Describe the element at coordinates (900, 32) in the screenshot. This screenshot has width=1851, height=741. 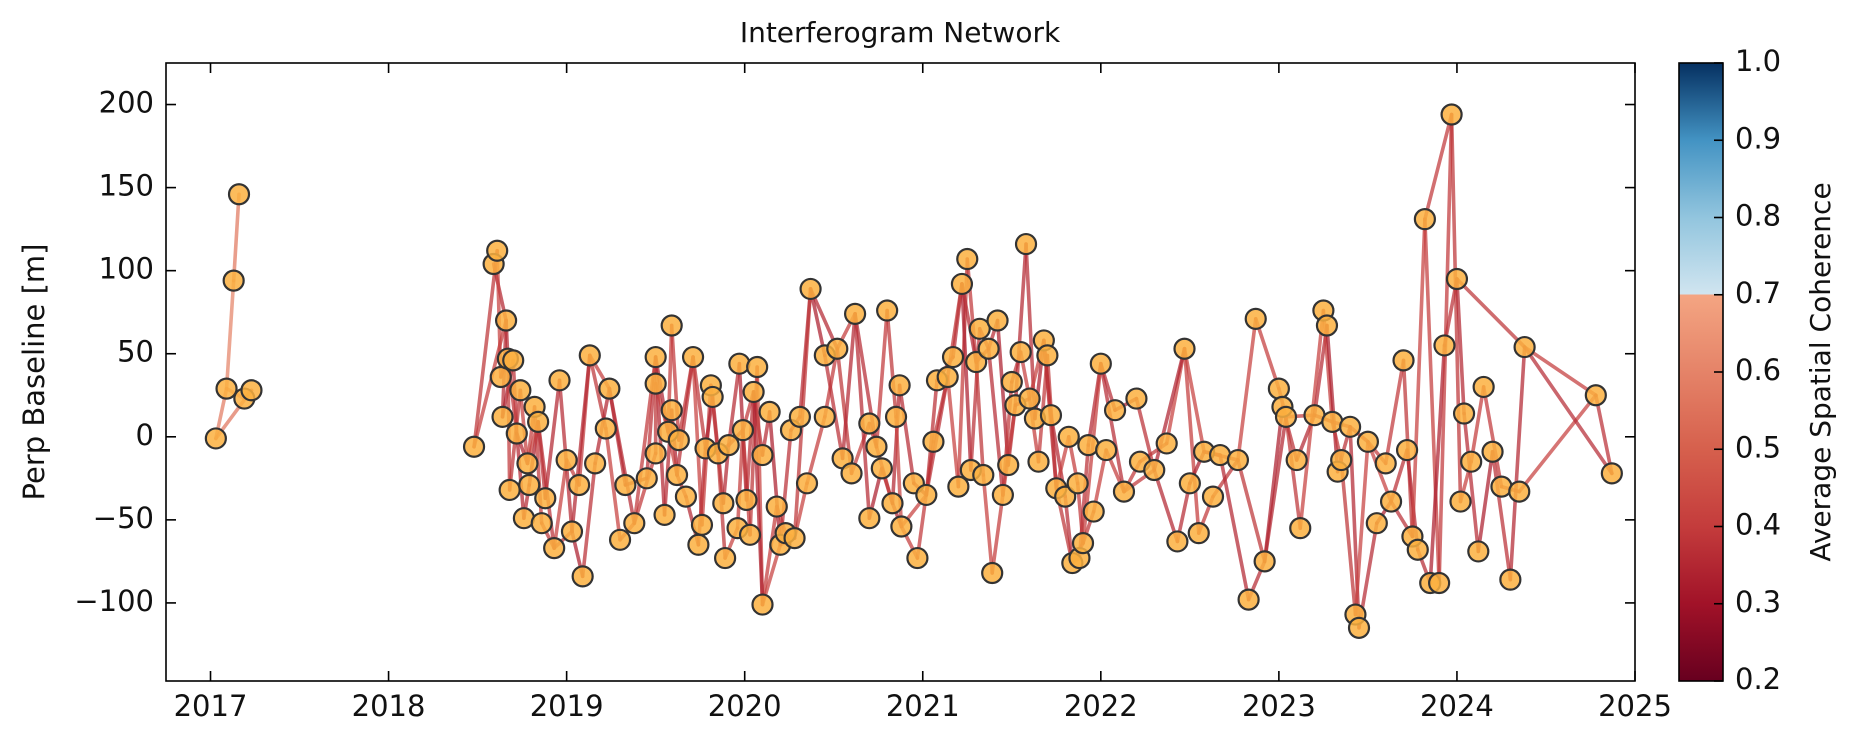
I see `chart-title: Interferogram Network` at that location.